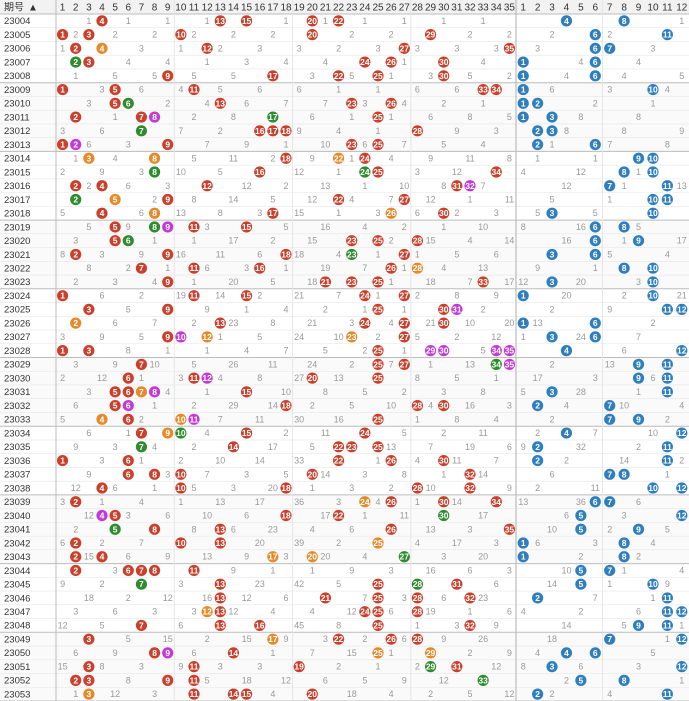 The image size is (689, 701). What do you see at coordinates (638, 419) in the screenshot?
I see `back-ball-number: 9` at bounding box center [638, 419].